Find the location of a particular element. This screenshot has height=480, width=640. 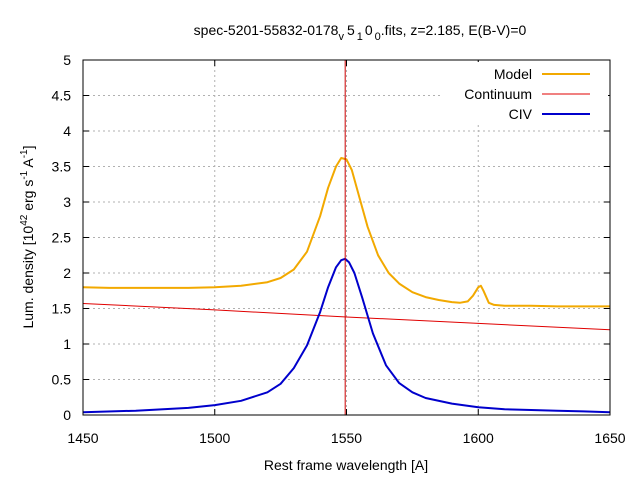

y-tick-label: 3 is located at coordinates (67, 202).